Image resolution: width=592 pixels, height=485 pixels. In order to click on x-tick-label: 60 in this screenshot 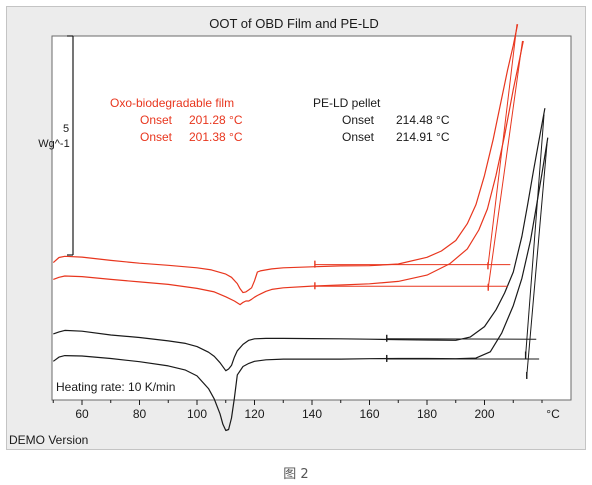, I will do `click(82, 414)`.